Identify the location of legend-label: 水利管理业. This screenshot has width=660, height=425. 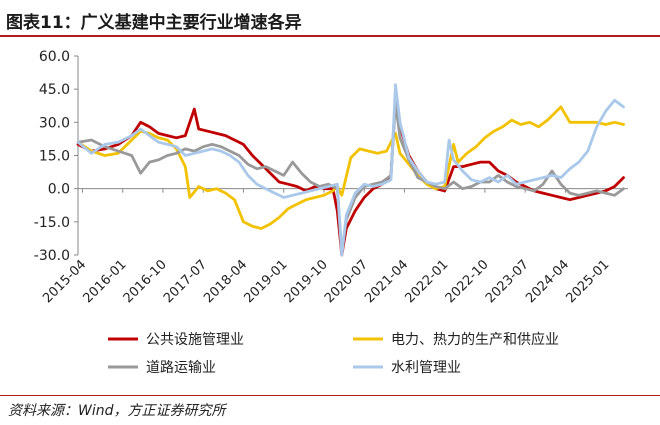
(426, 368).